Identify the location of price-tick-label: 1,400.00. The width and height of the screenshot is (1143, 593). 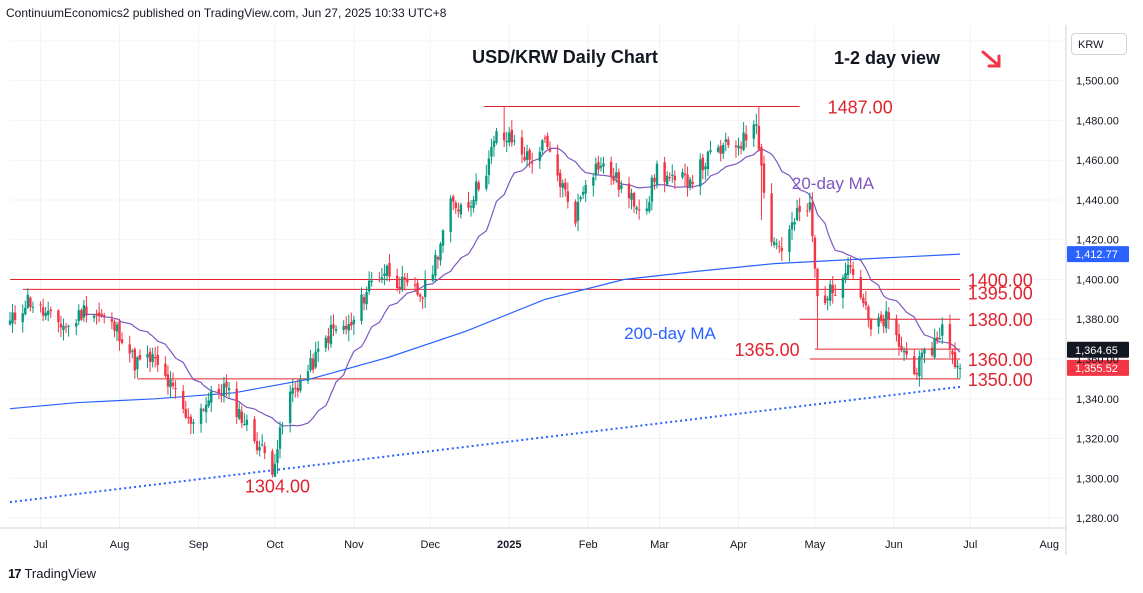
(1097, 280).